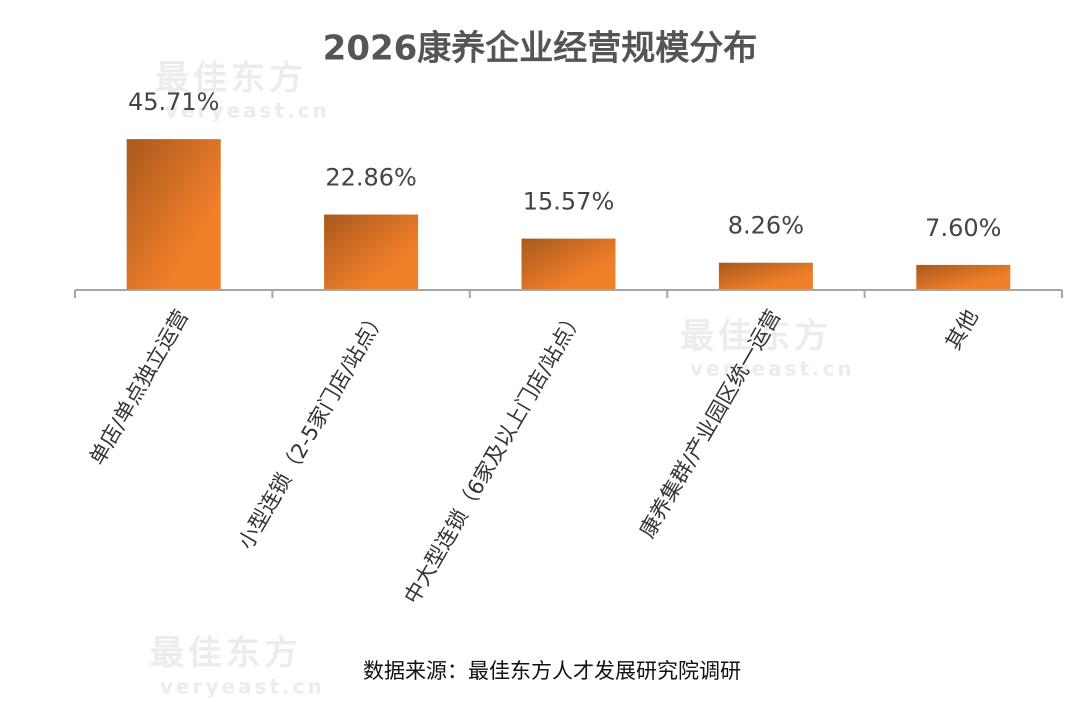 This screenshot has height=721, width=1080. What do you see at coordinates (371, 178) in the screenshot?
I see `data-label: 22.86%` at bounding box center [371, 178].